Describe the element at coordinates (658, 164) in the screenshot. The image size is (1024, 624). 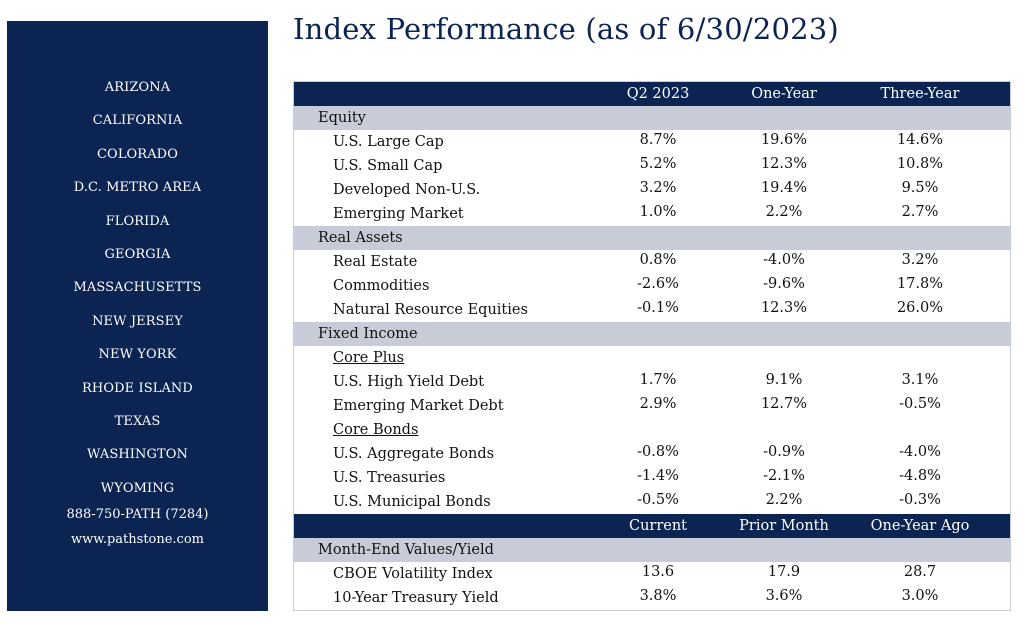
I see `value-q2: 5.2%` at that location.